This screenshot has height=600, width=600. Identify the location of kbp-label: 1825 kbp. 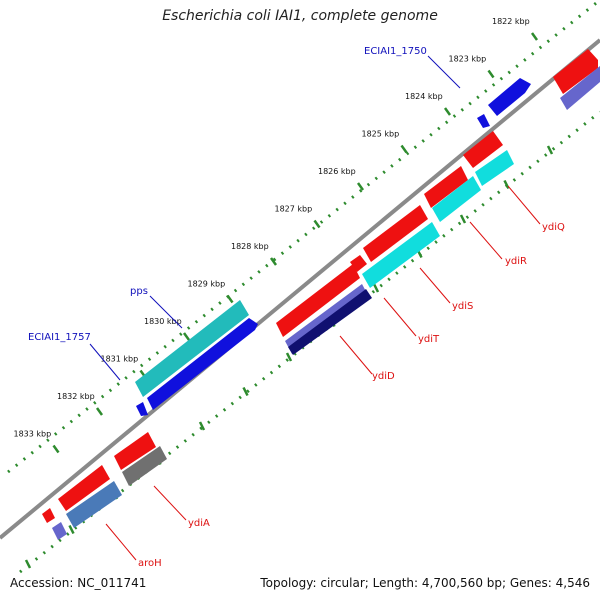
(381, 134).